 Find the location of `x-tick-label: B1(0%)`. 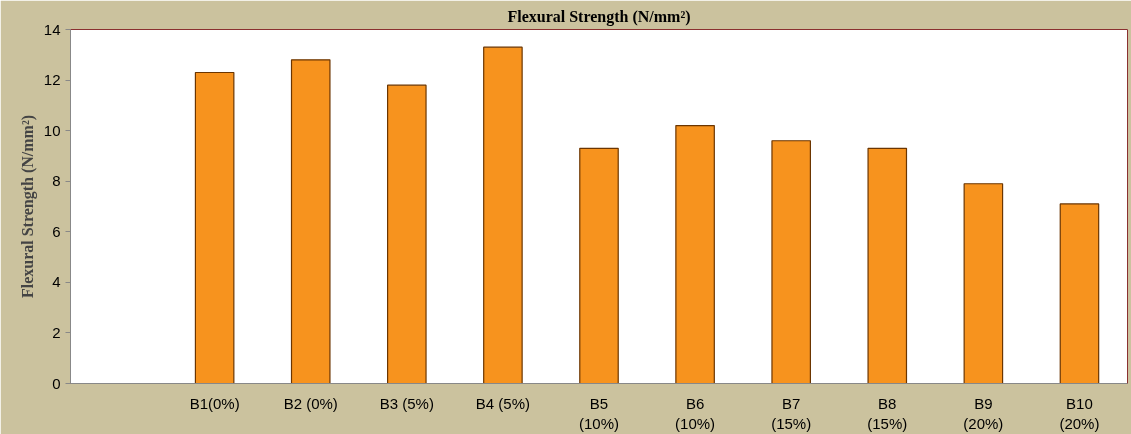

x-tick-label: B1(0%) is located at coordinates (214, 403).